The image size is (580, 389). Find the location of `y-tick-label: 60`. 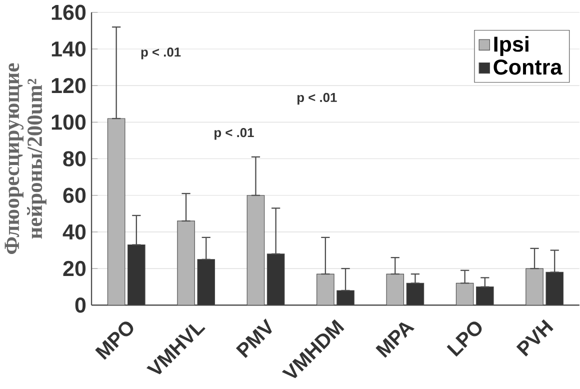

y-tick-label: 60 is located at coordinates (74, 196).